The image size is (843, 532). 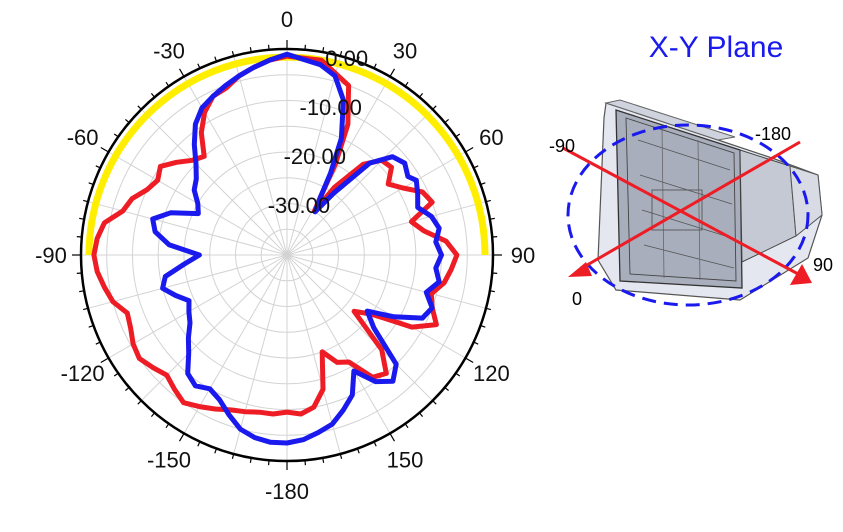 I want to click on radial-label: -20.00, so click(x=315, y=156).